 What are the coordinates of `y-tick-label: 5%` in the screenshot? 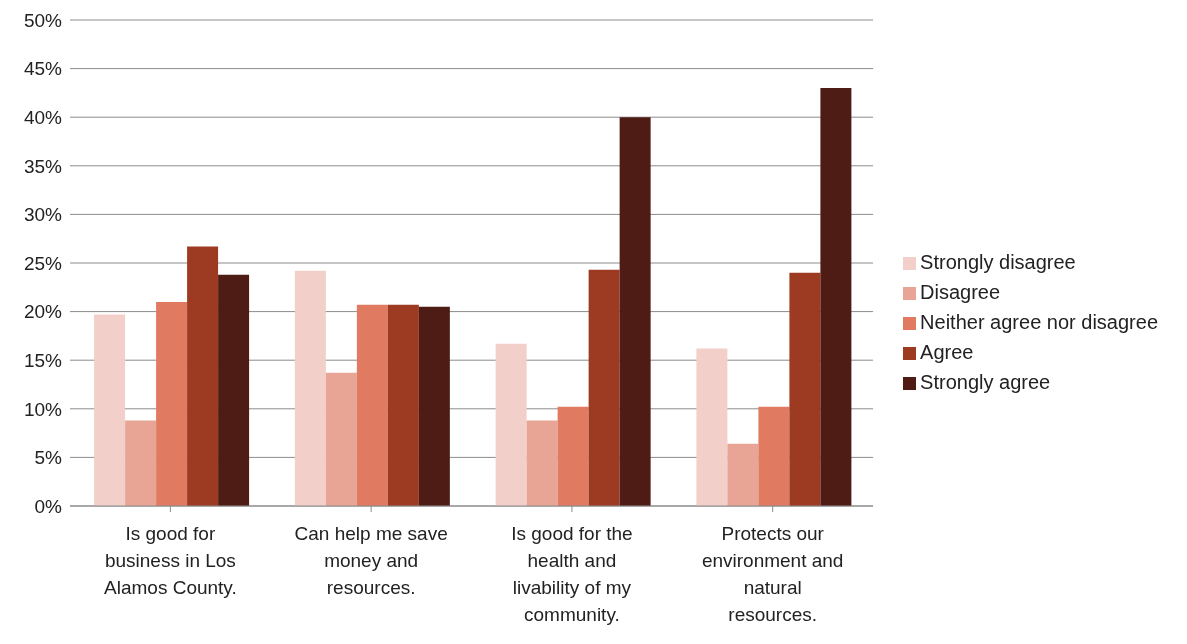 It's located at (48, 458).